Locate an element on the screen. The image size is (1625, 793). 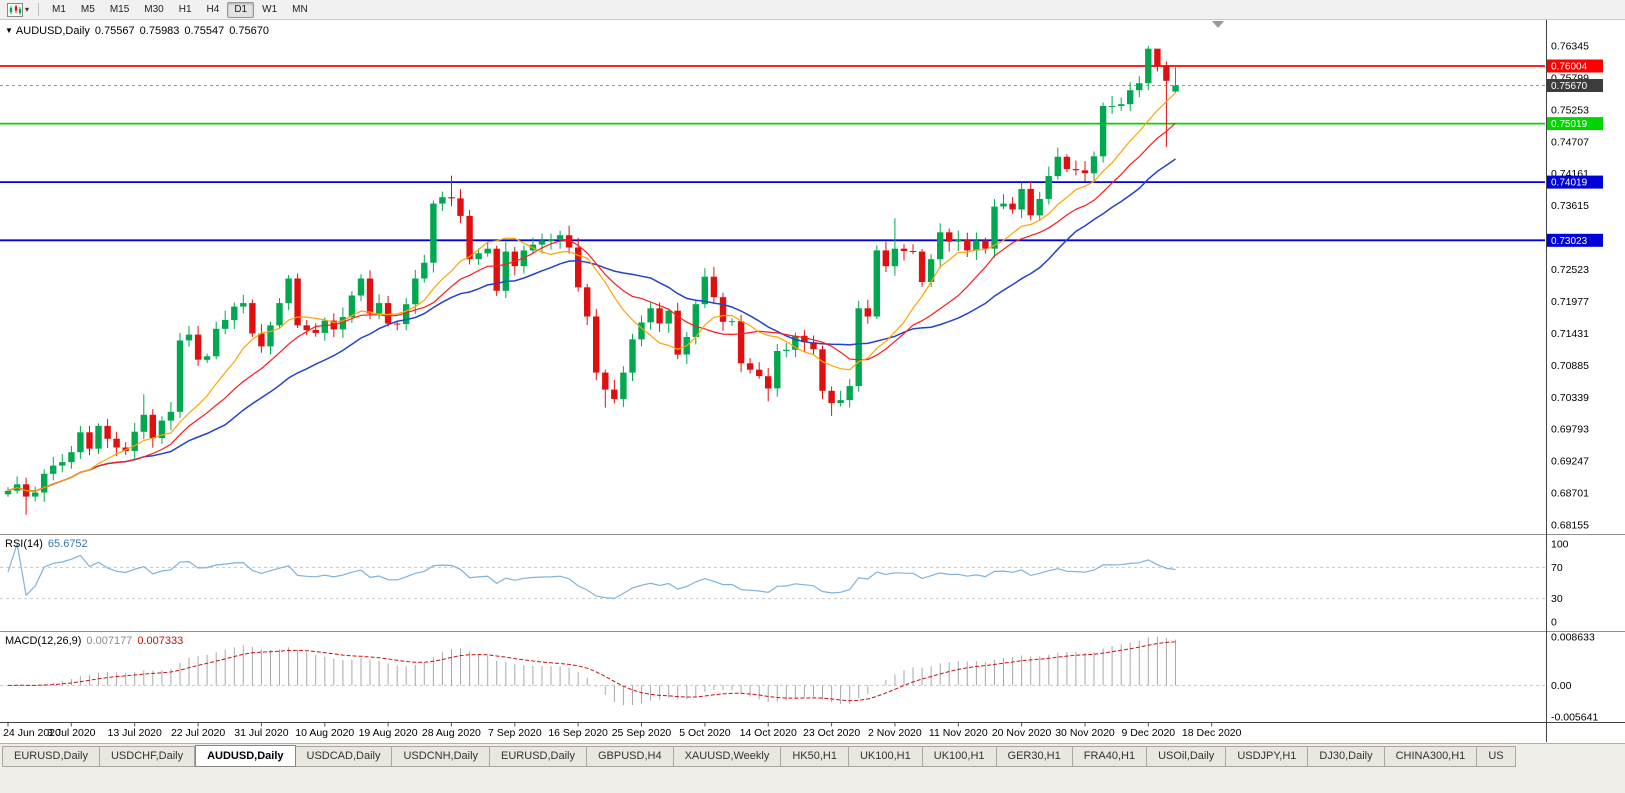
timeframe-button-d1: D1 is located at coordinates (241, 9).